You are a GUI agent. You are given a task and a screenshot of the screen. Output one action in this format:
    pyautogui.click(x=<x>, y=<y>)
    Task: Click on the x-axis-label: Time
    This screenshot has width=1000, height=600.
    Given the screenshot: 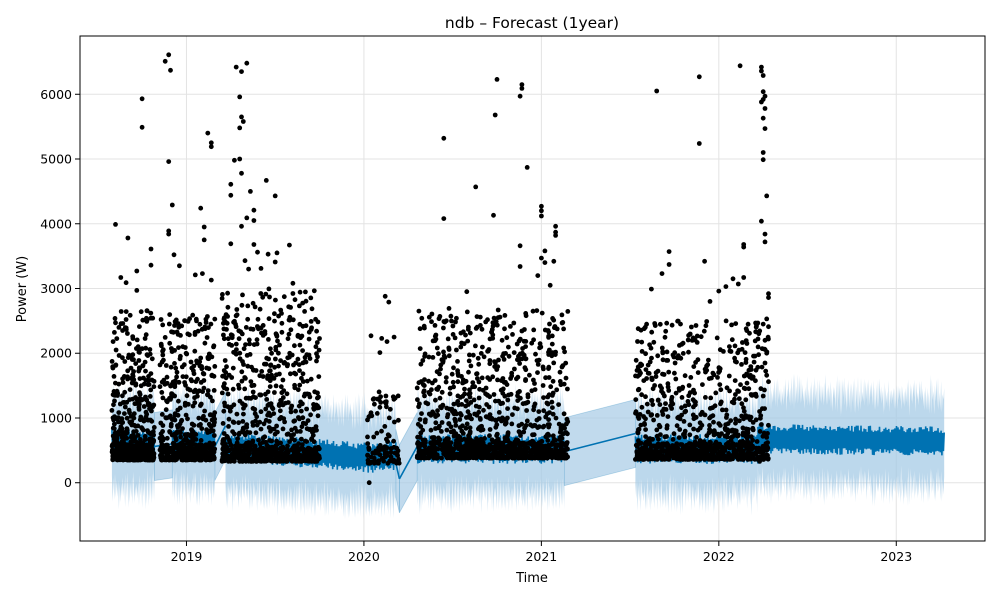 What is the action you would take?
    pyautogui.click(x=531, y=578)
    